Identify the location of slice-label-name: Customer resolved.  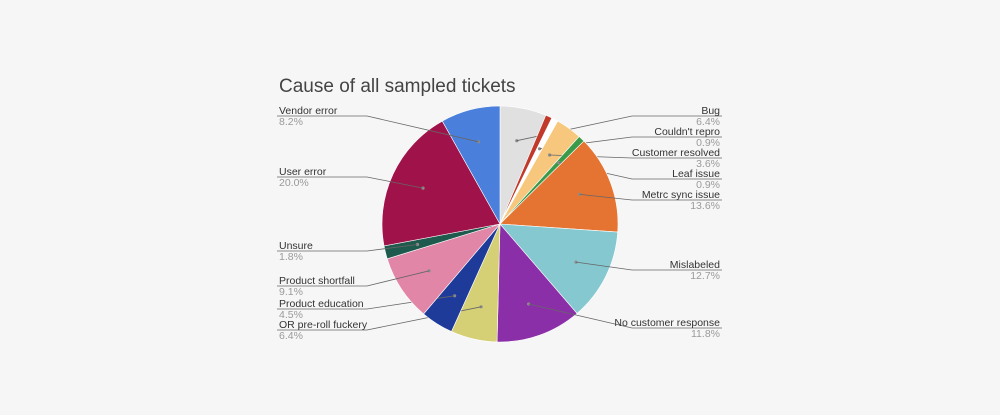
(675, 153).